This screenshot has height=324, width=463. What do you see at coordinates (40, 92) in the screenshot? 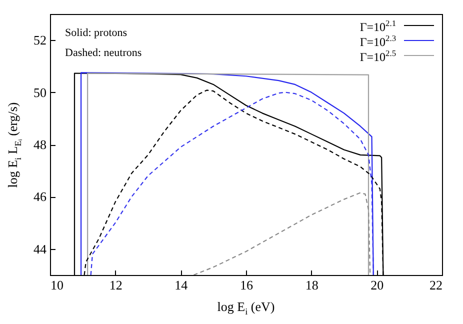
I see `y-tick-label: 50` at bounding box center [40, 92].